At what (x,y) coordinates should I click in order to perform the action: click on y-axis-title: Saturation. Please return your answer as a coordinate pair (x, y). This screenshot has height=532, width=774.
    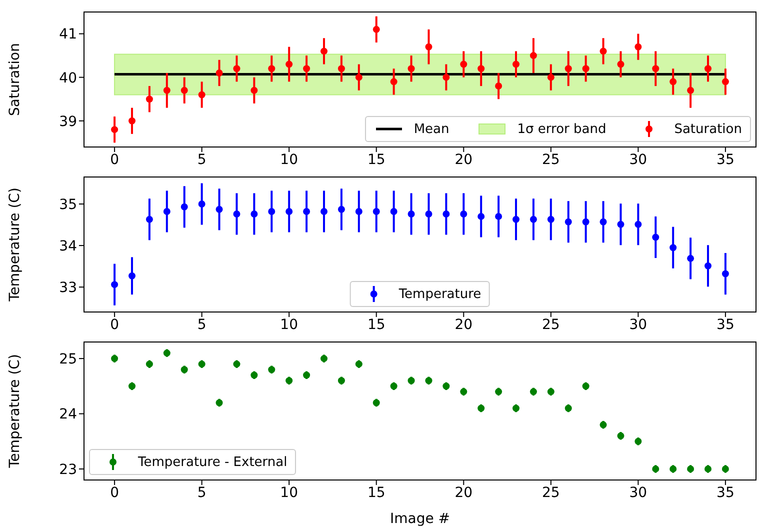
    Looking at the image, I should click on (14, 79).